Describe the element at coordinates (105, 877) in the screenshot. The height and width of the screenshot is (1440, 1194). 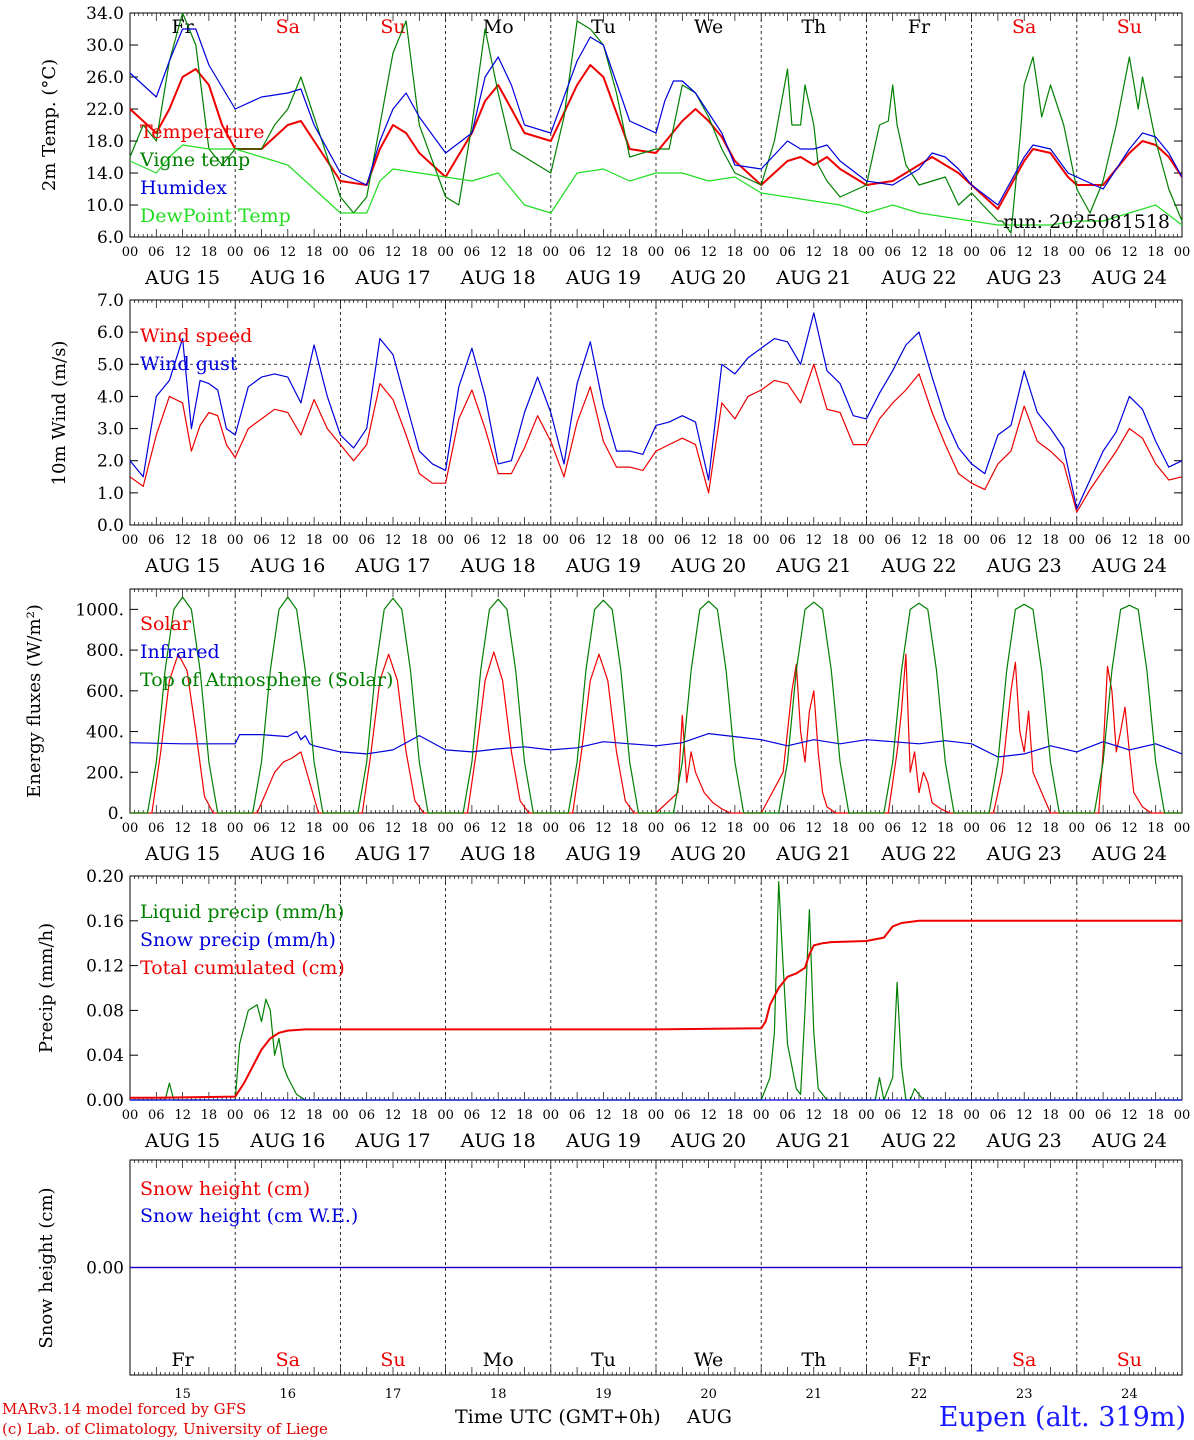
I see `y-tick-label: 0.20` at that location.